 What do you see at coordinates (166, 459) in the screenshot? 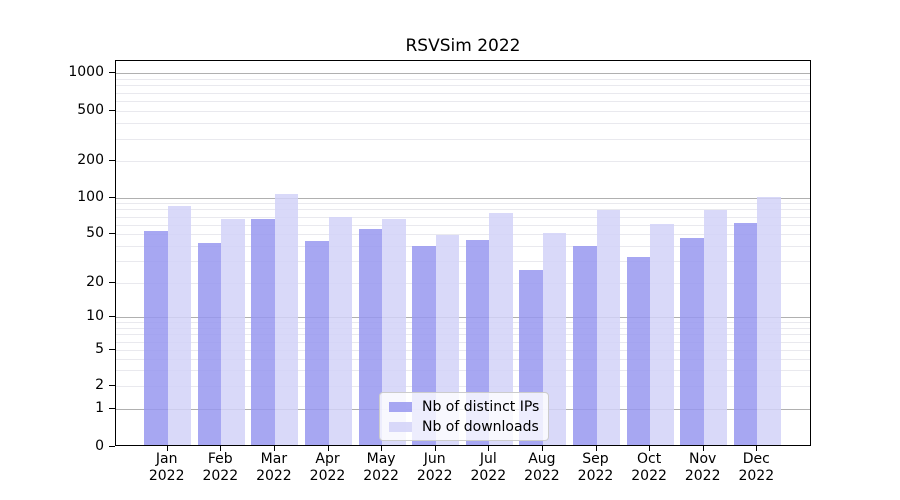
I see `x-tick-month: Jan` at bounding box center [166, 459].